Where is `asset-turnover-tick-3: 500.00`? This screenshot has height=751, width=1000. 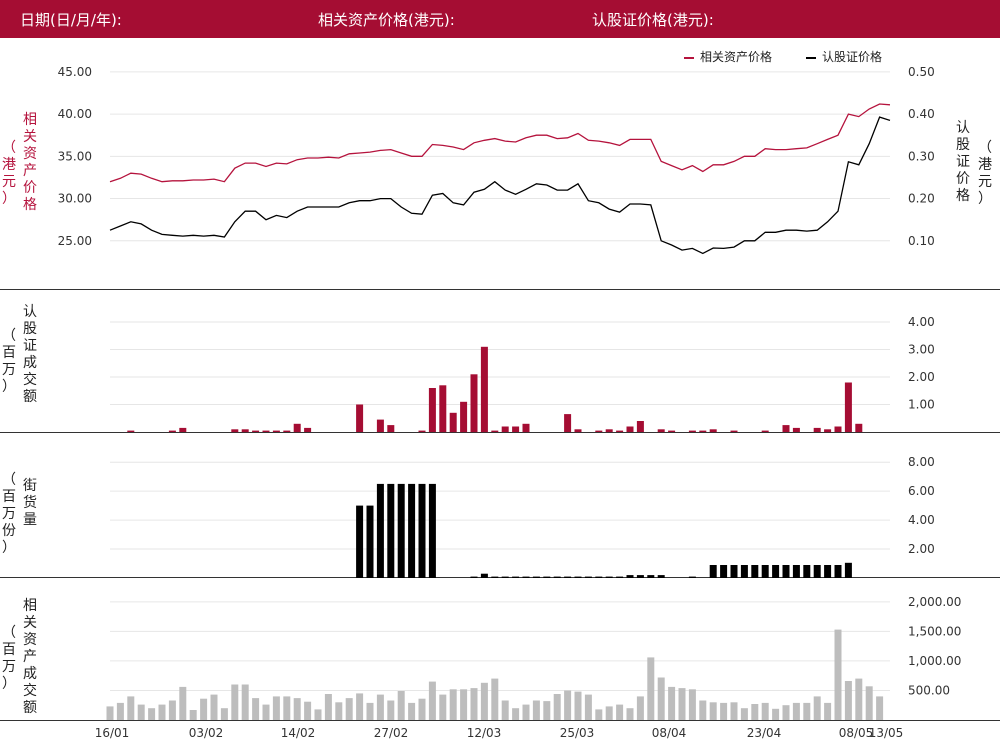
asset-turnover-tick-3: 500.00 is located at coordinates (929, 690).